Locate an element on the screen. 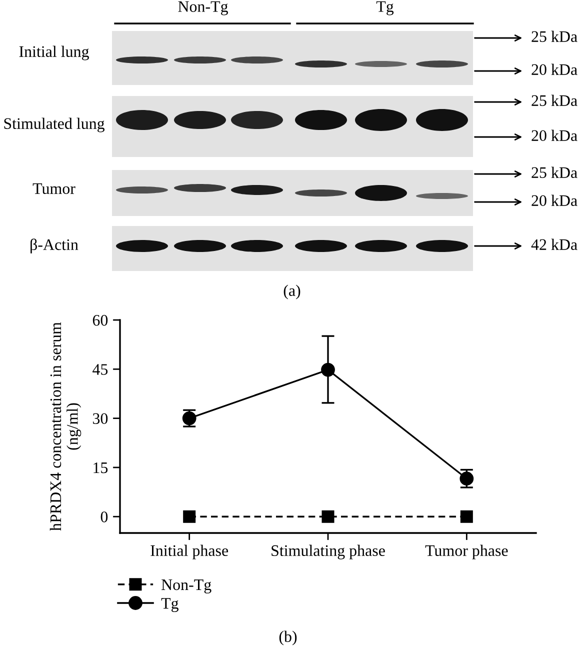 This screenshot has width=584, height=648. text: Tumor is located at coordinates (54, 188).